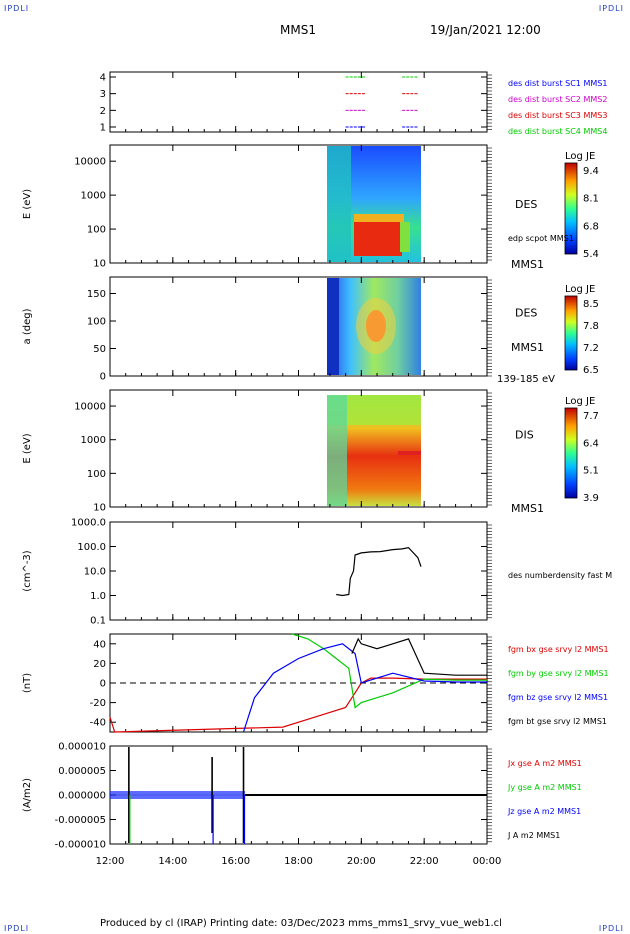 This screenshot has height=934, width=630. I want to click on colorbar-tick-label: 8.5, so click(591, 304).